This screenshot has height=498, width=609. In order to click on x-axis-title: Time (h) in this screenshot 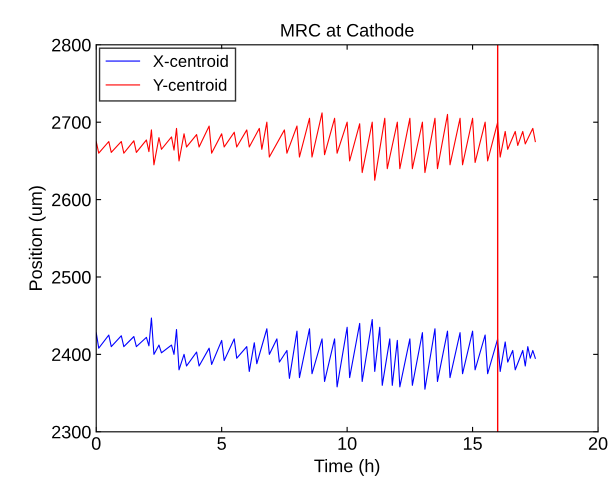, I will do `click(347, 467)`.